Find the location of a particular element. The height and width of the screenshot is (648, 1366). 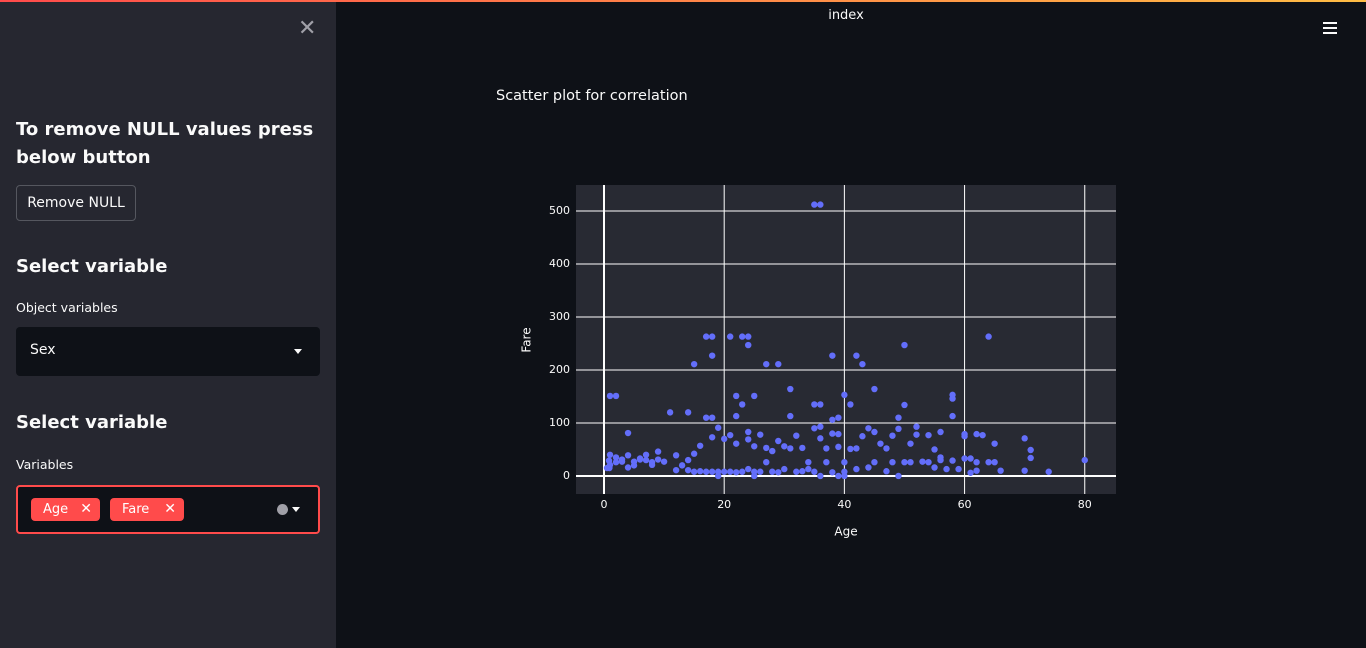

y-tick-label: 200 is located at coordinates (559, 369).